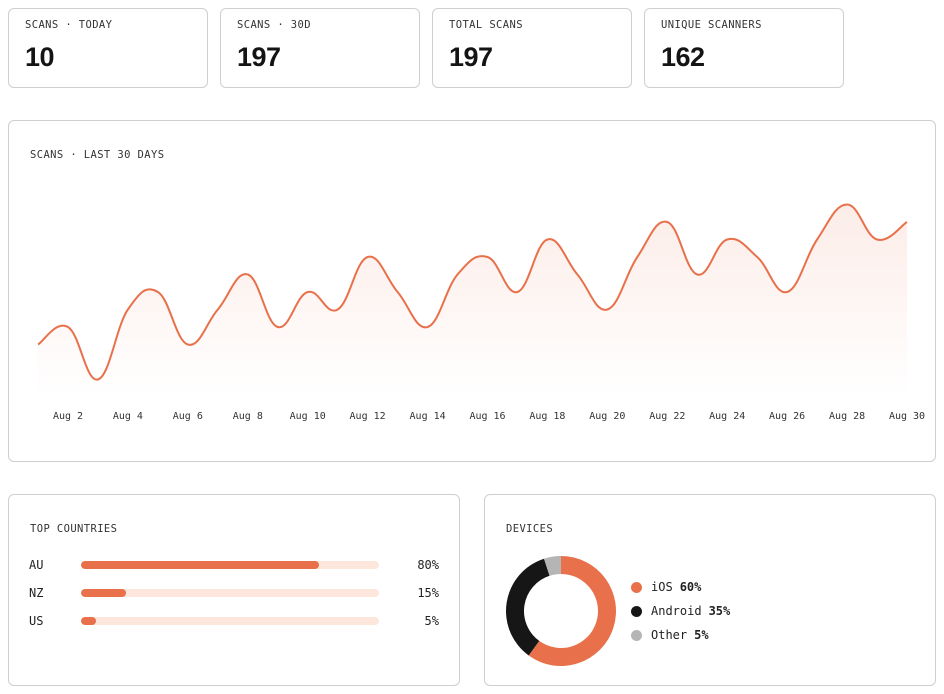 The image size is (944, 694). I want to click on x-tick-label: Aug 8, so click(248, 416).